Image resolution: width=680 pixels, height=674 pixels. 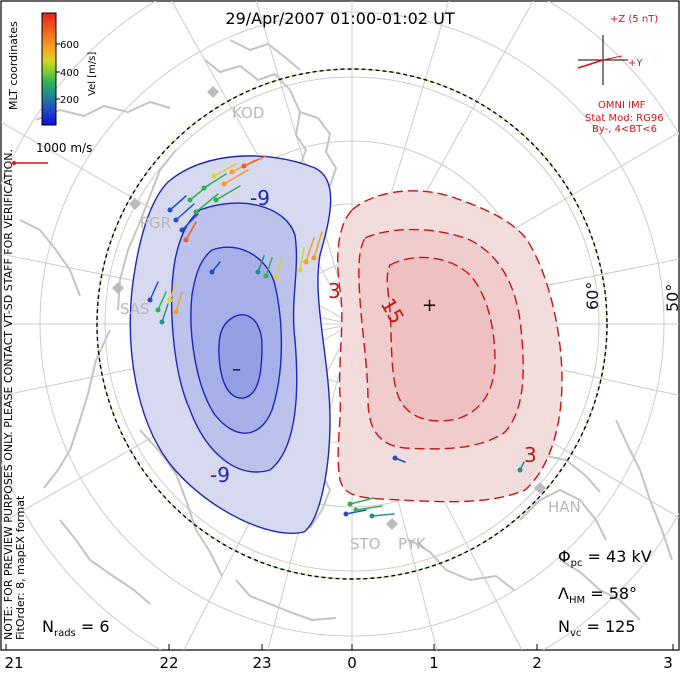 I want to click on potential-min-marker: –, so click(x=236, y=369).